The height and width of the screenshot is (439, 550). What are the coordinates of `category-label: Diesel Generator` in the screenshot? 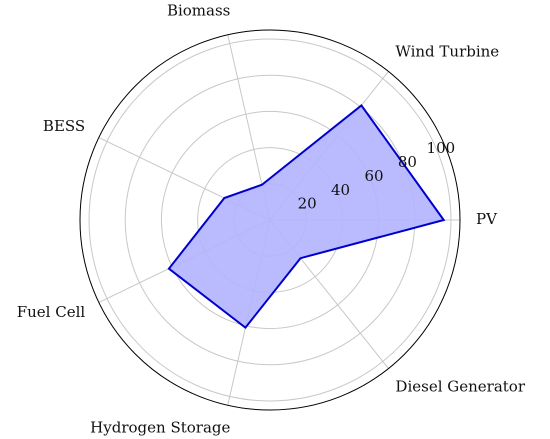 It's located at (460, 386).